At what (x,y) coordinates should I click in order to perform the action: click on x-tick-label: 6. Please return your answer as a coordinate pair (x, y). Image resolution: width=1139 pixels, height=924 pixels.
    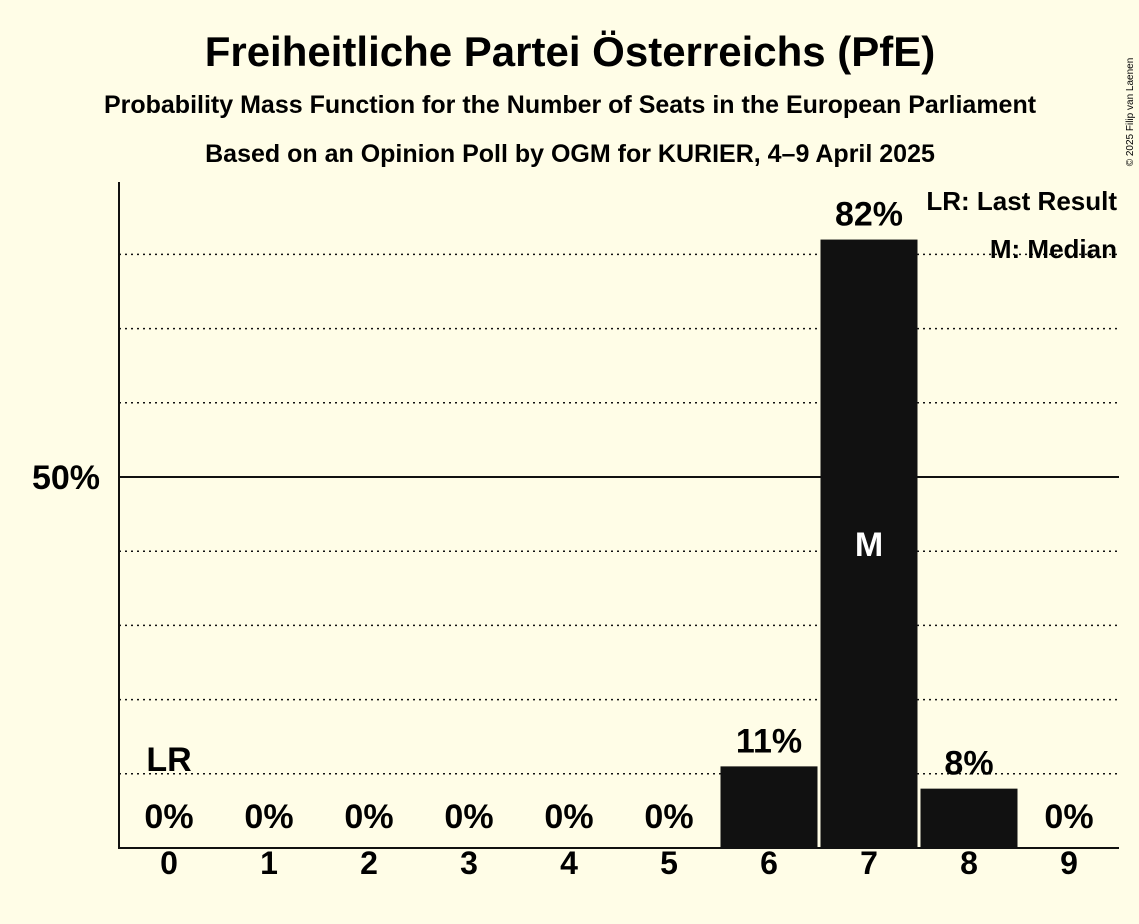
    Looking at the image, I should click on (769, 863).